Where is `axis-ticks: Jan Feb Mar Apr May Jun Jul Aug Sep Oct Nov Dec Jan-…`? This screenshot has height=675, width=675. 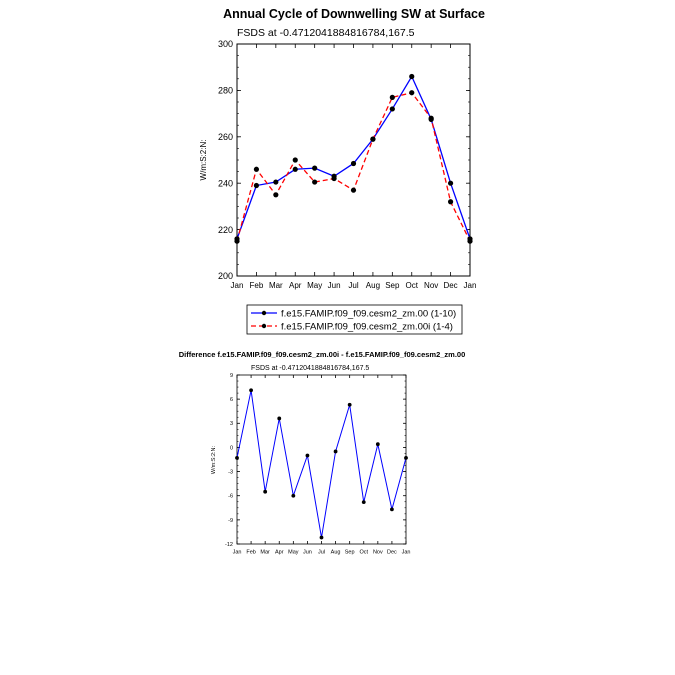
axis-ticks: Jan Feb Mar Apr May Jun Jul Aug Sep Oct Nov Dec Jan-… is located at coordinates (317, 464).